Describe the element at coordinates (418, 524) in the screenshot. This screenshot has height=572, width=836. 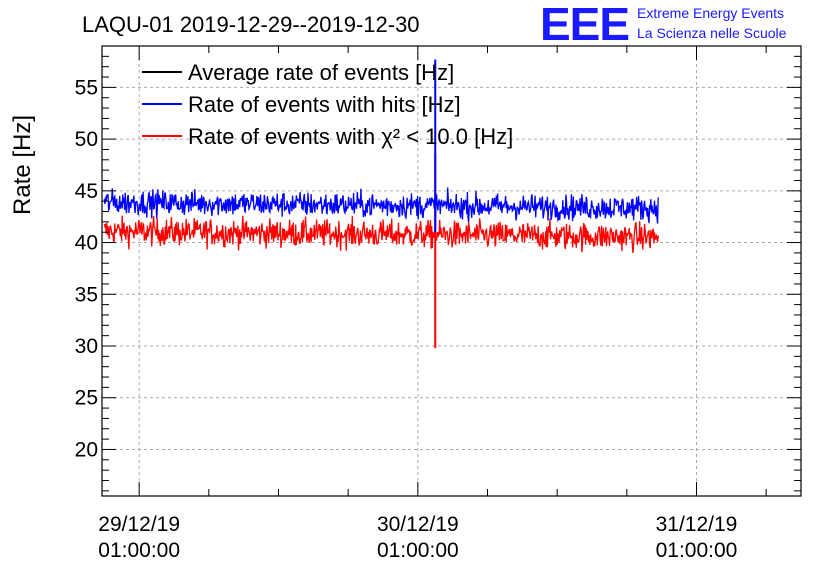
I see `x-tick-date-label: 30/12/19` at that location.